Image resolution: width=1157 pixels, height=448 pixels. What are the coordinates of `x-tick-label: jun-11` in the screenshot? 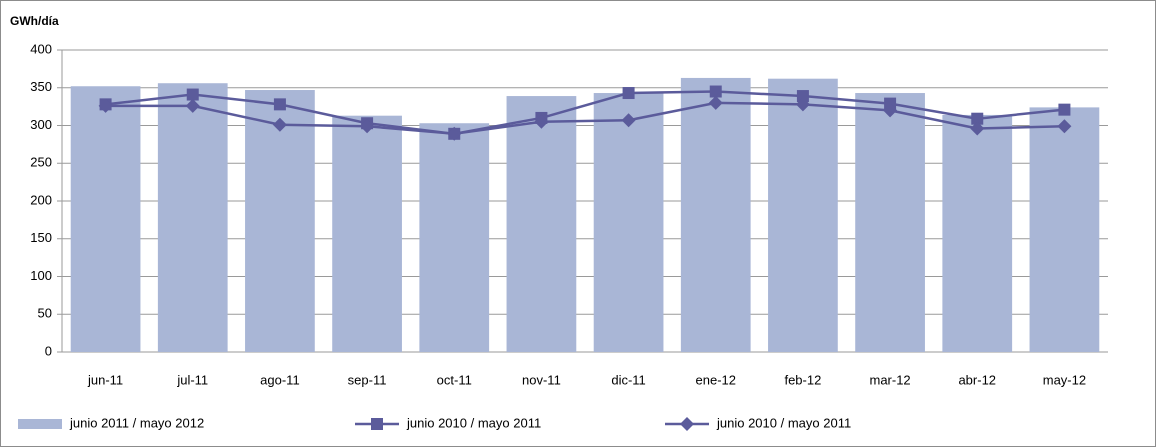 It's located at (105, 379).